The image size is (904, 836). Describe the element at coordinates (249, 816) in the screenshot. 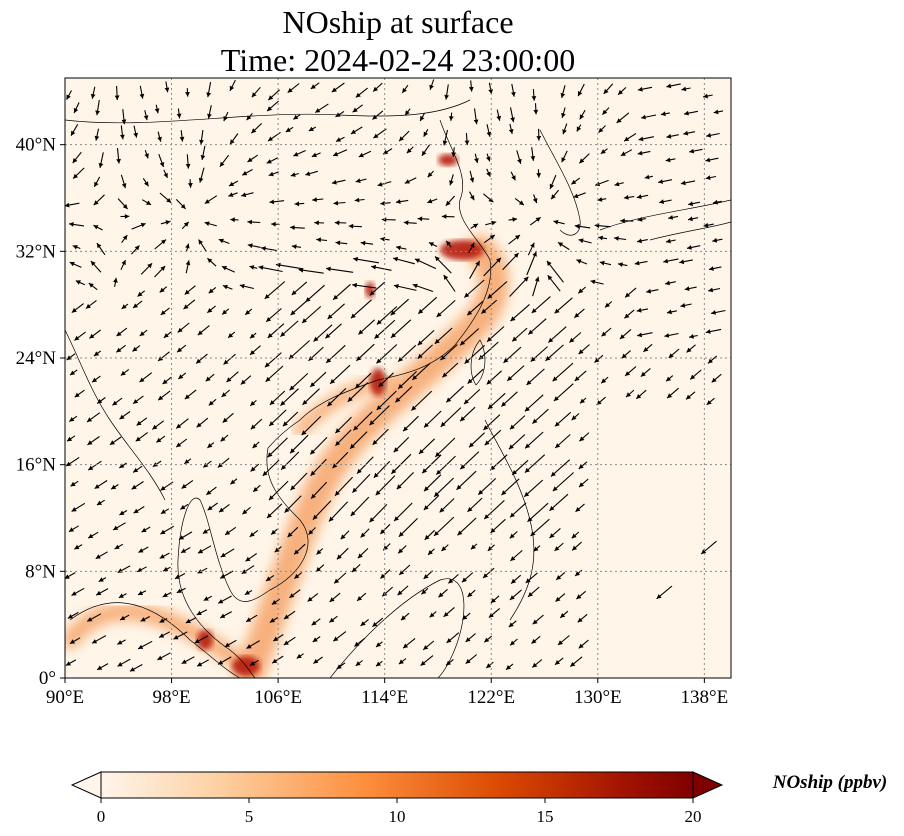

I see `colorbar-tick-label: 5` at that location.